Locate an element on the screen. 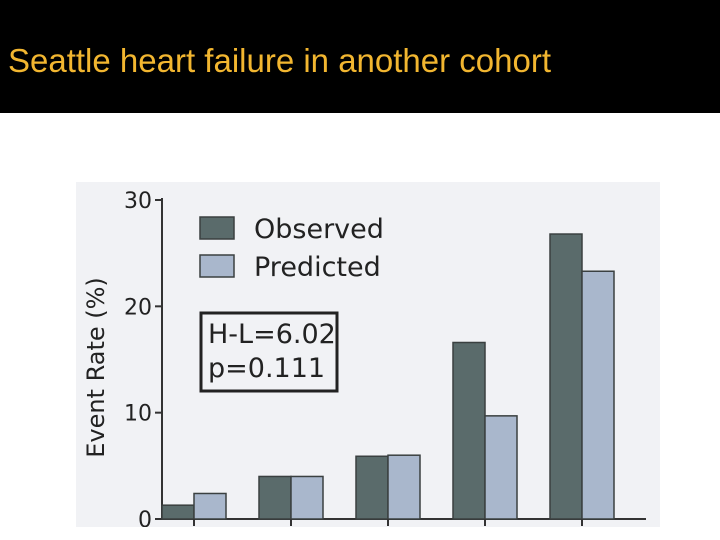 The height and width of the screenshot is (540, 720). stats-line-2: p=0.111 is located at coordinates (266, 368).